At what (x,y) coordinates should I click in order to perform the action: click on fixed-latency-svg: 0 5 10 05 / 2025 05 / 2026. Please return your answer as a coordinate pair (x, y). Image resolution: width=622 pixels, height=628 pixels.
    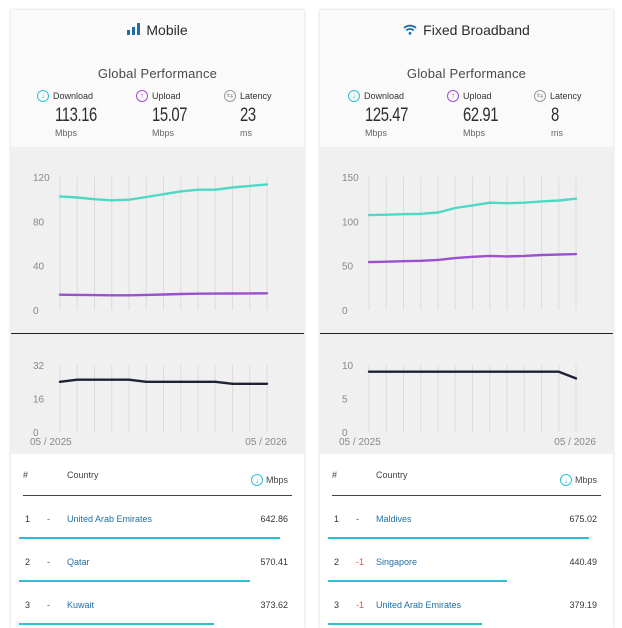
    Looking at the image, I should click on (467, 404).